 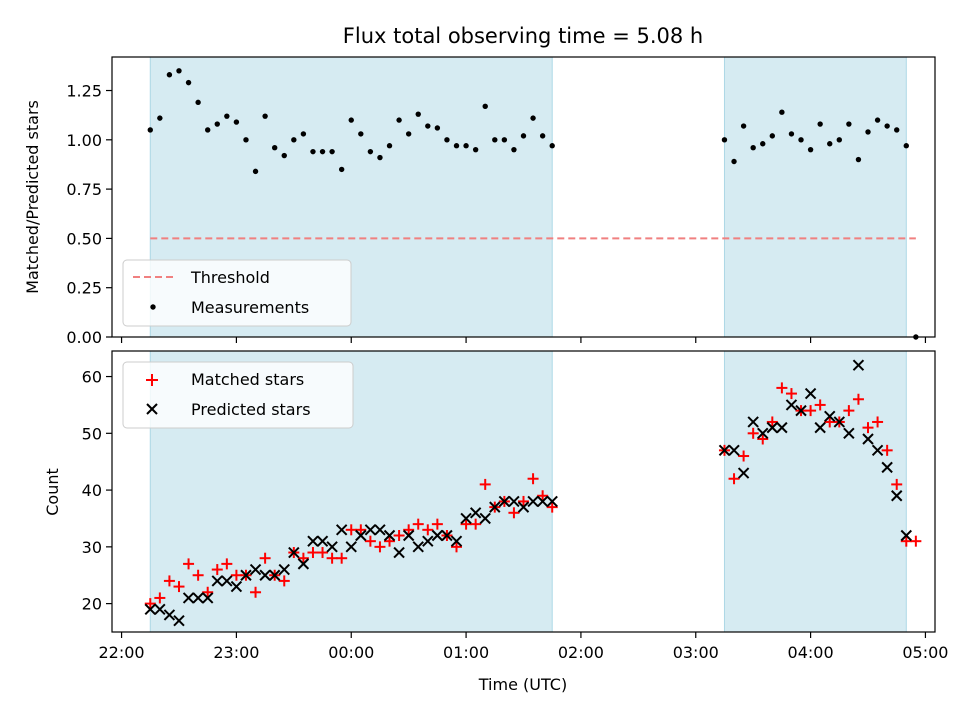 I want to click on bottom-x-tick-label: 01:00, so click(x=466, y=652).